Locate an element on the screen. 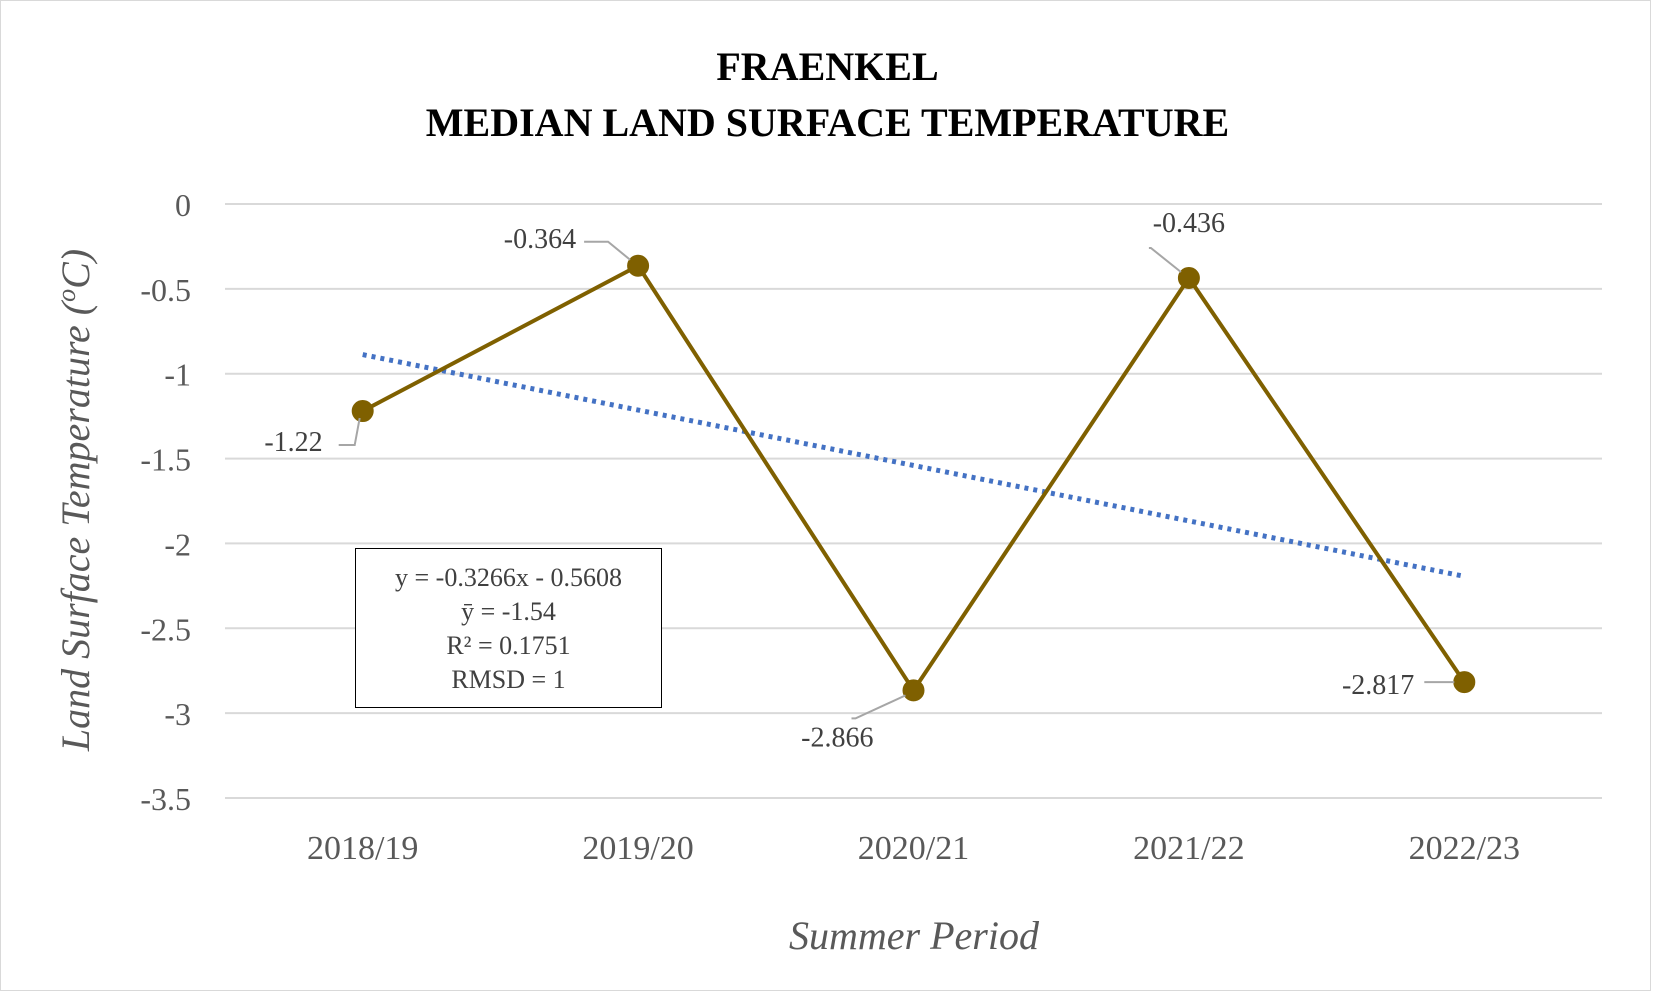 This screenshot has width=1653, height=994. r-squared: R² = 0.1751 is located at coordinates (508, 645).